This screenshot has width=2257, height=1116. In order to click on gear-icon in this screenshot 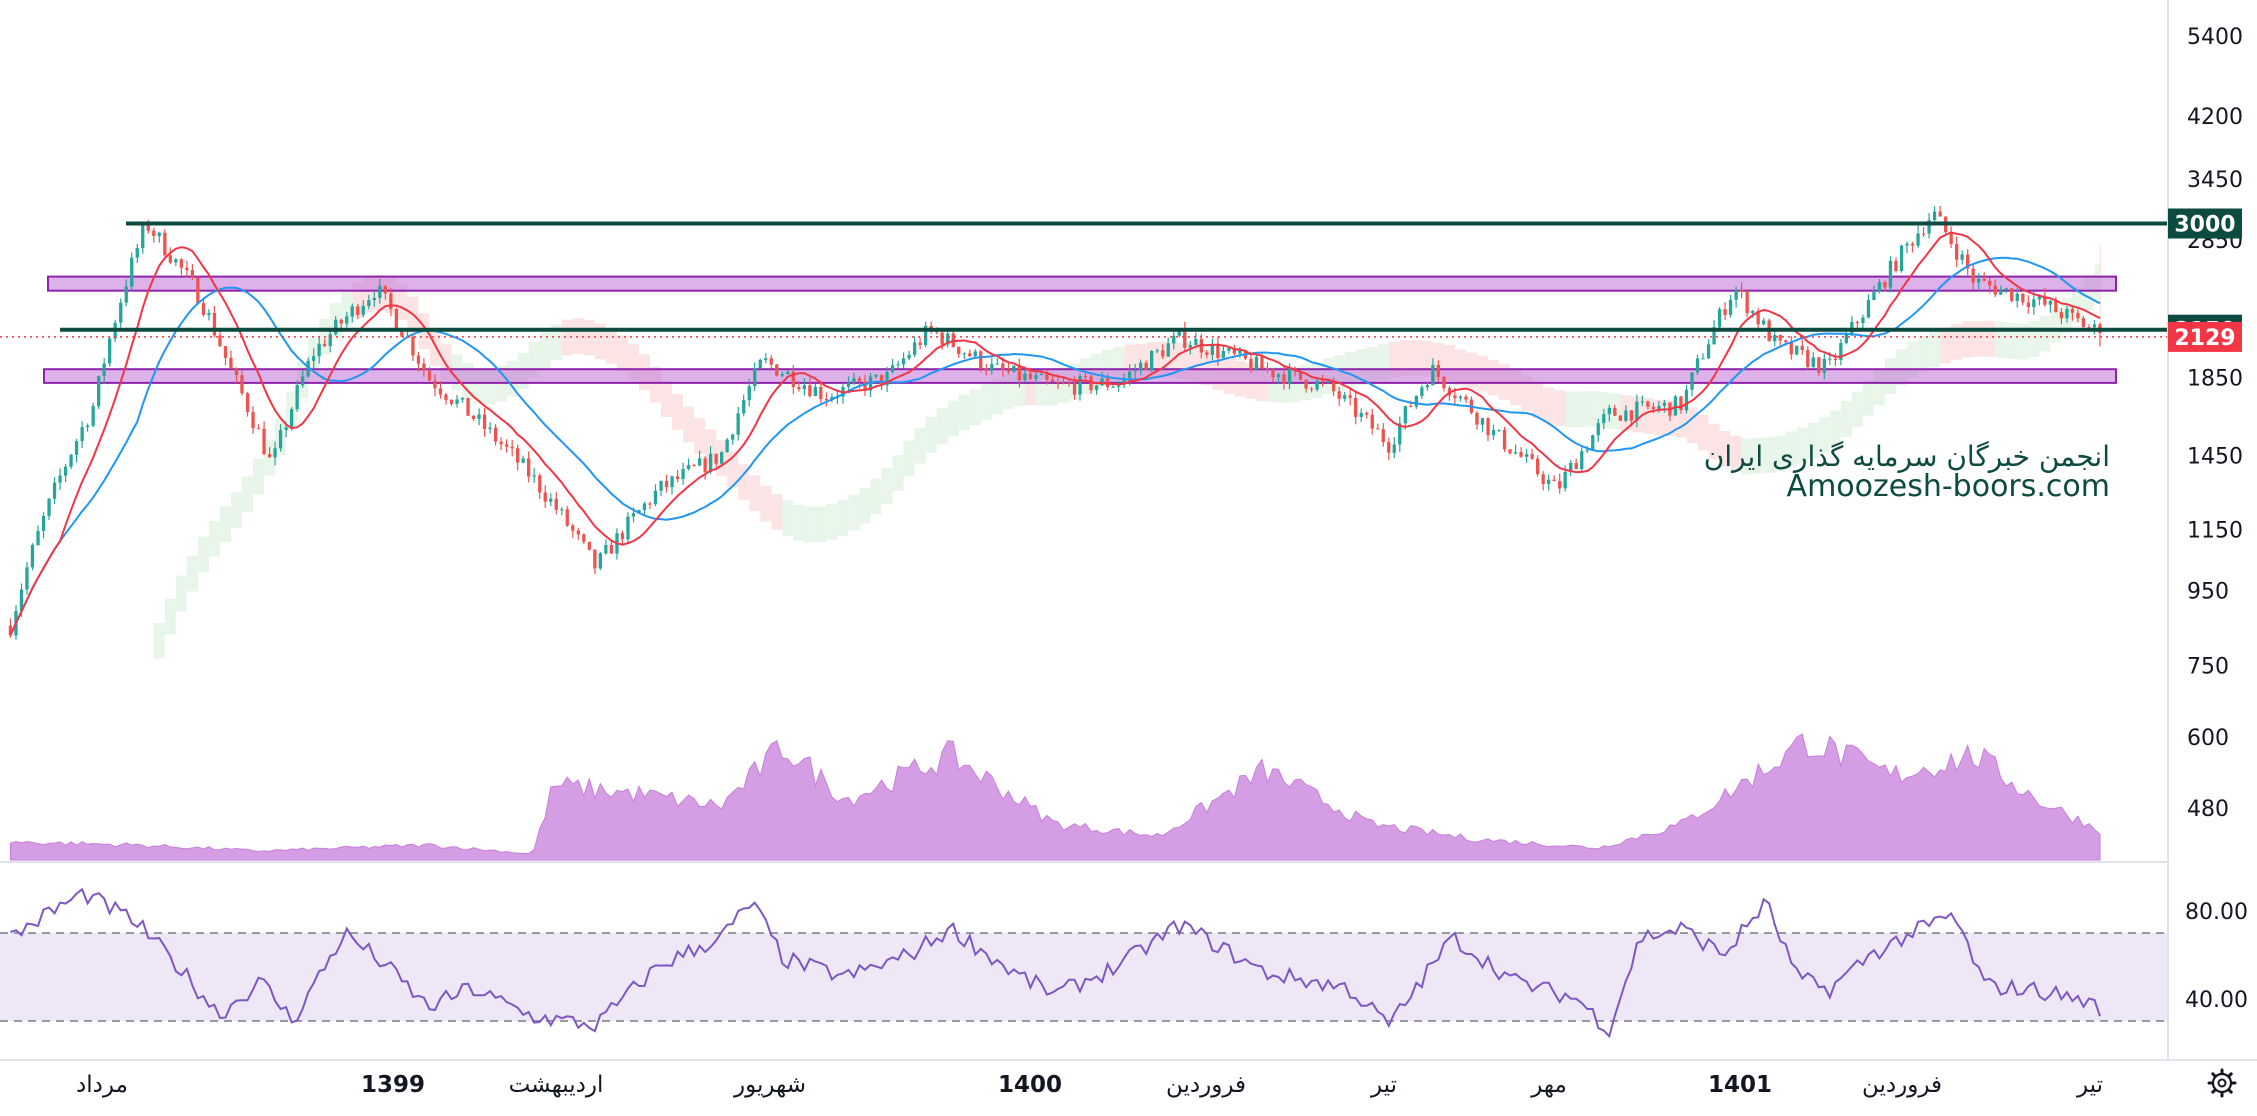, I will do `click(2222, 1083)`.